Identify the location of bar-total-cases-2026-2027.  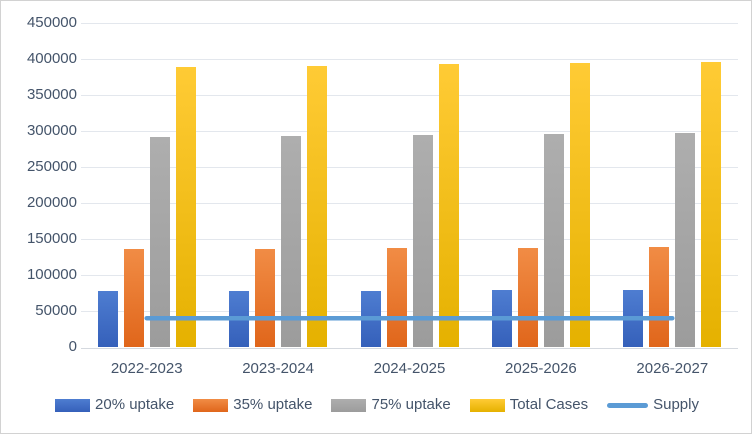
(711, 204).